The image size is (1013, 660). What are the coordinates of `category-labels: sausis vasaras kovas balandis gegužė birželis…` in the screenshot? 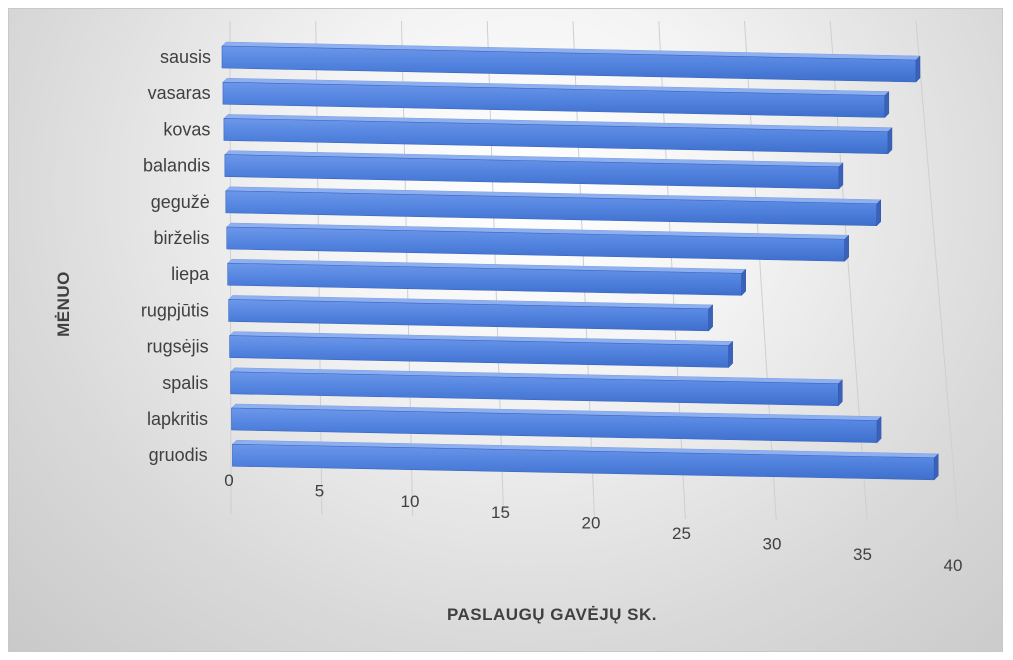 It's located at (176, 256).